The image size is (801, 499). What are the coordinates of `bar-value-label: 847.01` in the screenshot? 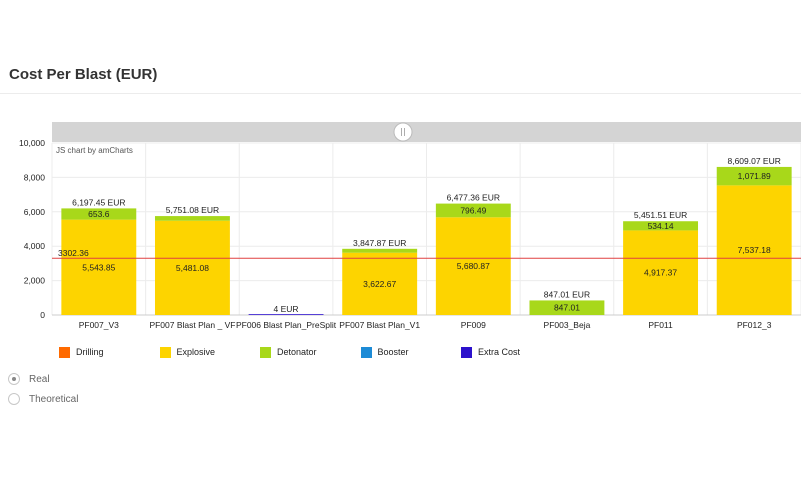 It's located at (567, 308).